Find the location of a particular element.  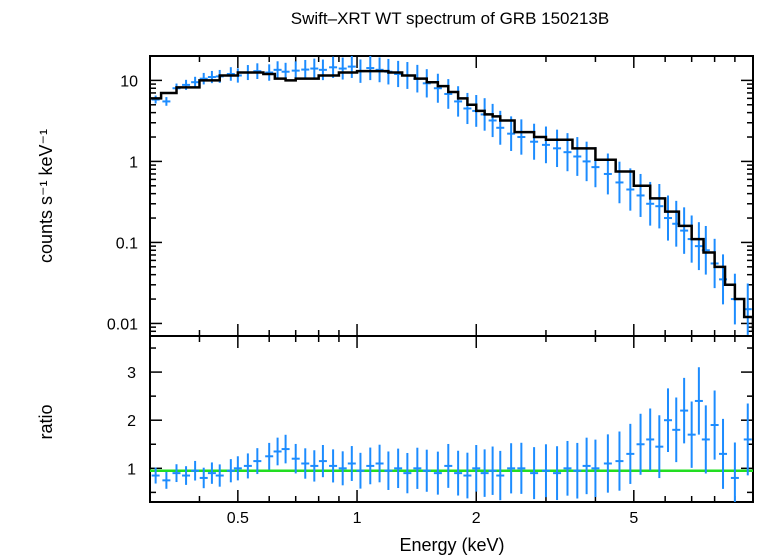

x-tick-label: 2 is located at coordinates (476, 518).